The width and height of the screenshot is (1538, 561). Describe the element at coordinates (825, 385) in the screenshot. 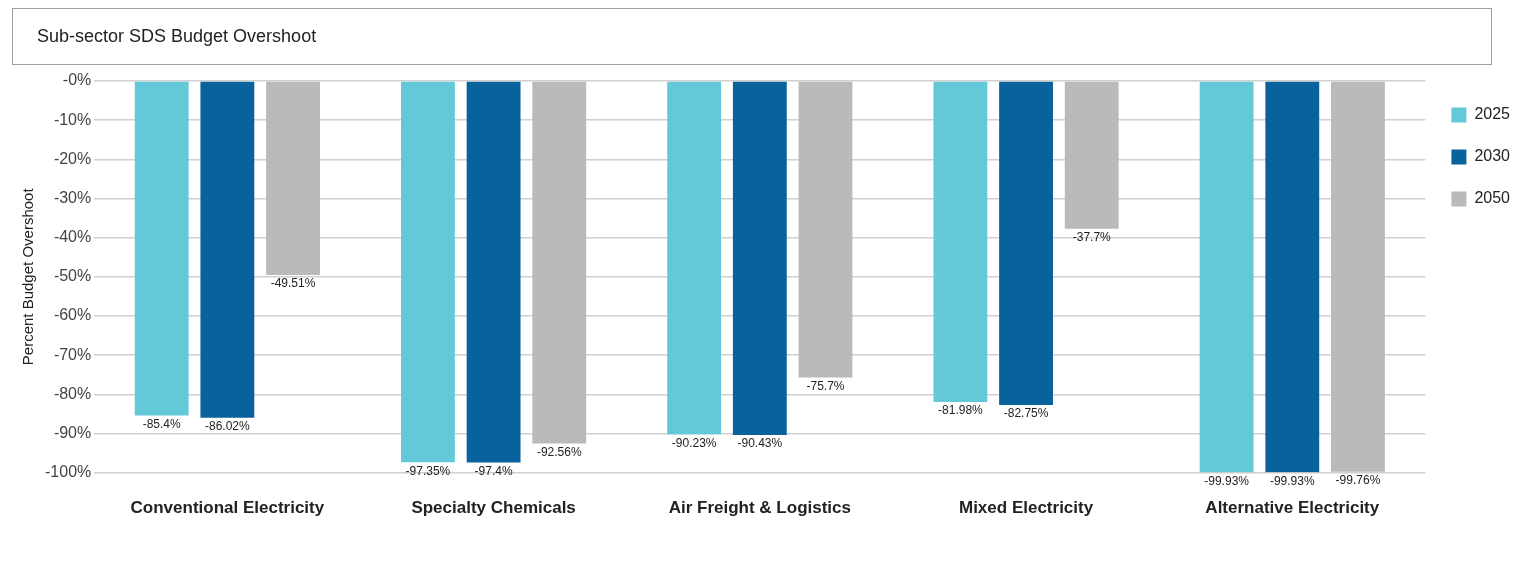

I see `data-label: -75.7%` at that location.